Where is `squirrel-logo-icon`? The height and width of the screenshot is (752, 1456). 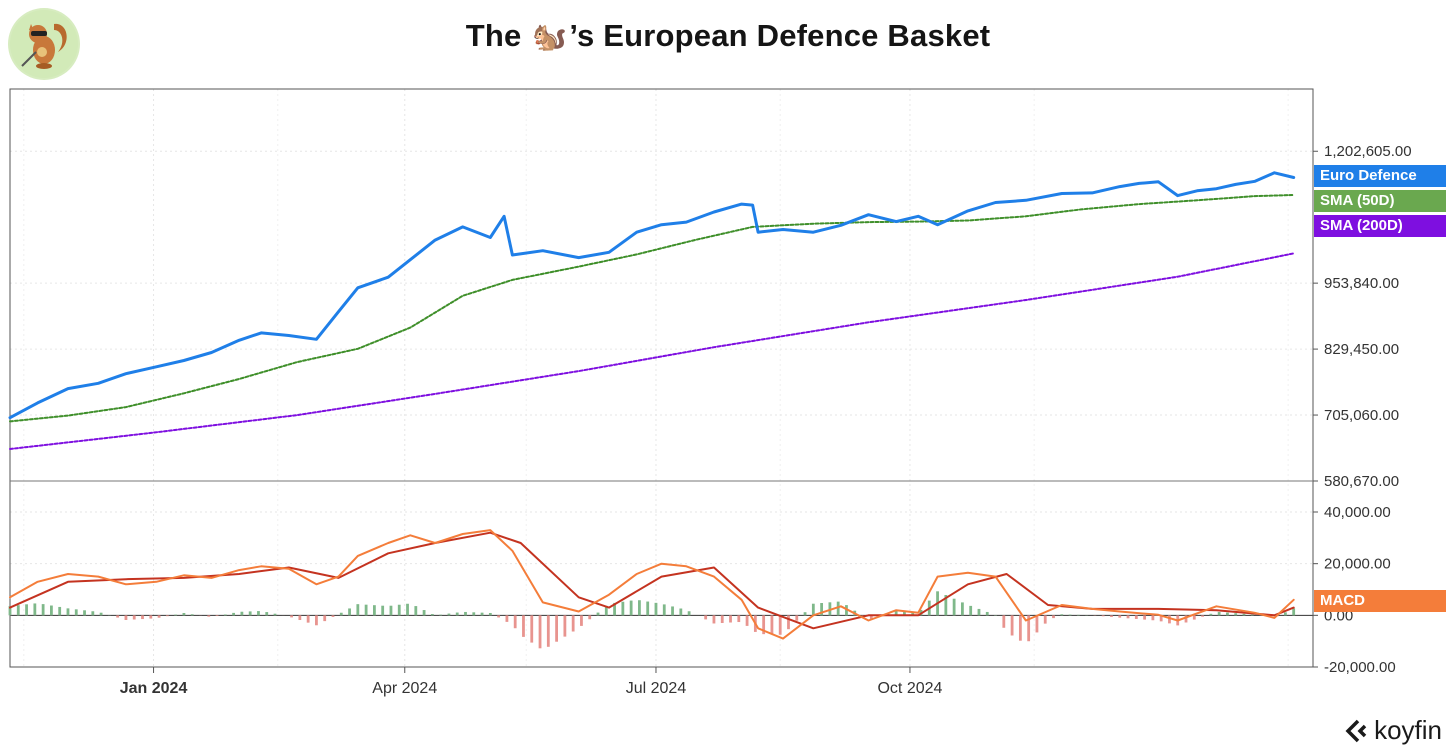
squirrel-logo-icon is located at coordinates (44, 44).